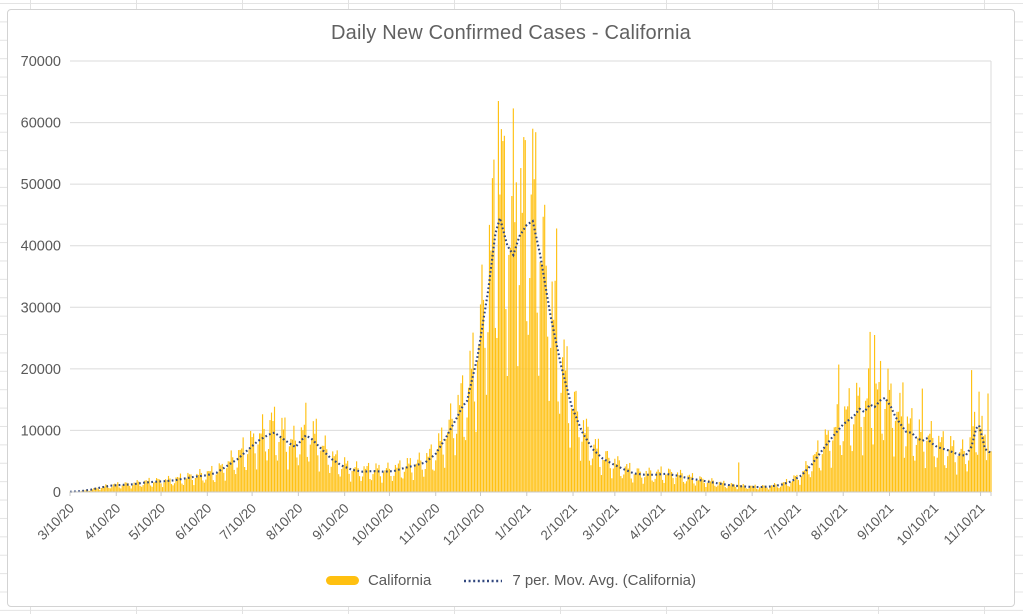 This screenshot has width=1023, height=614. Describe the element at coordinates (692, 522) in the screenshot. I see `x-tick-label: 5/10/21` at that location.